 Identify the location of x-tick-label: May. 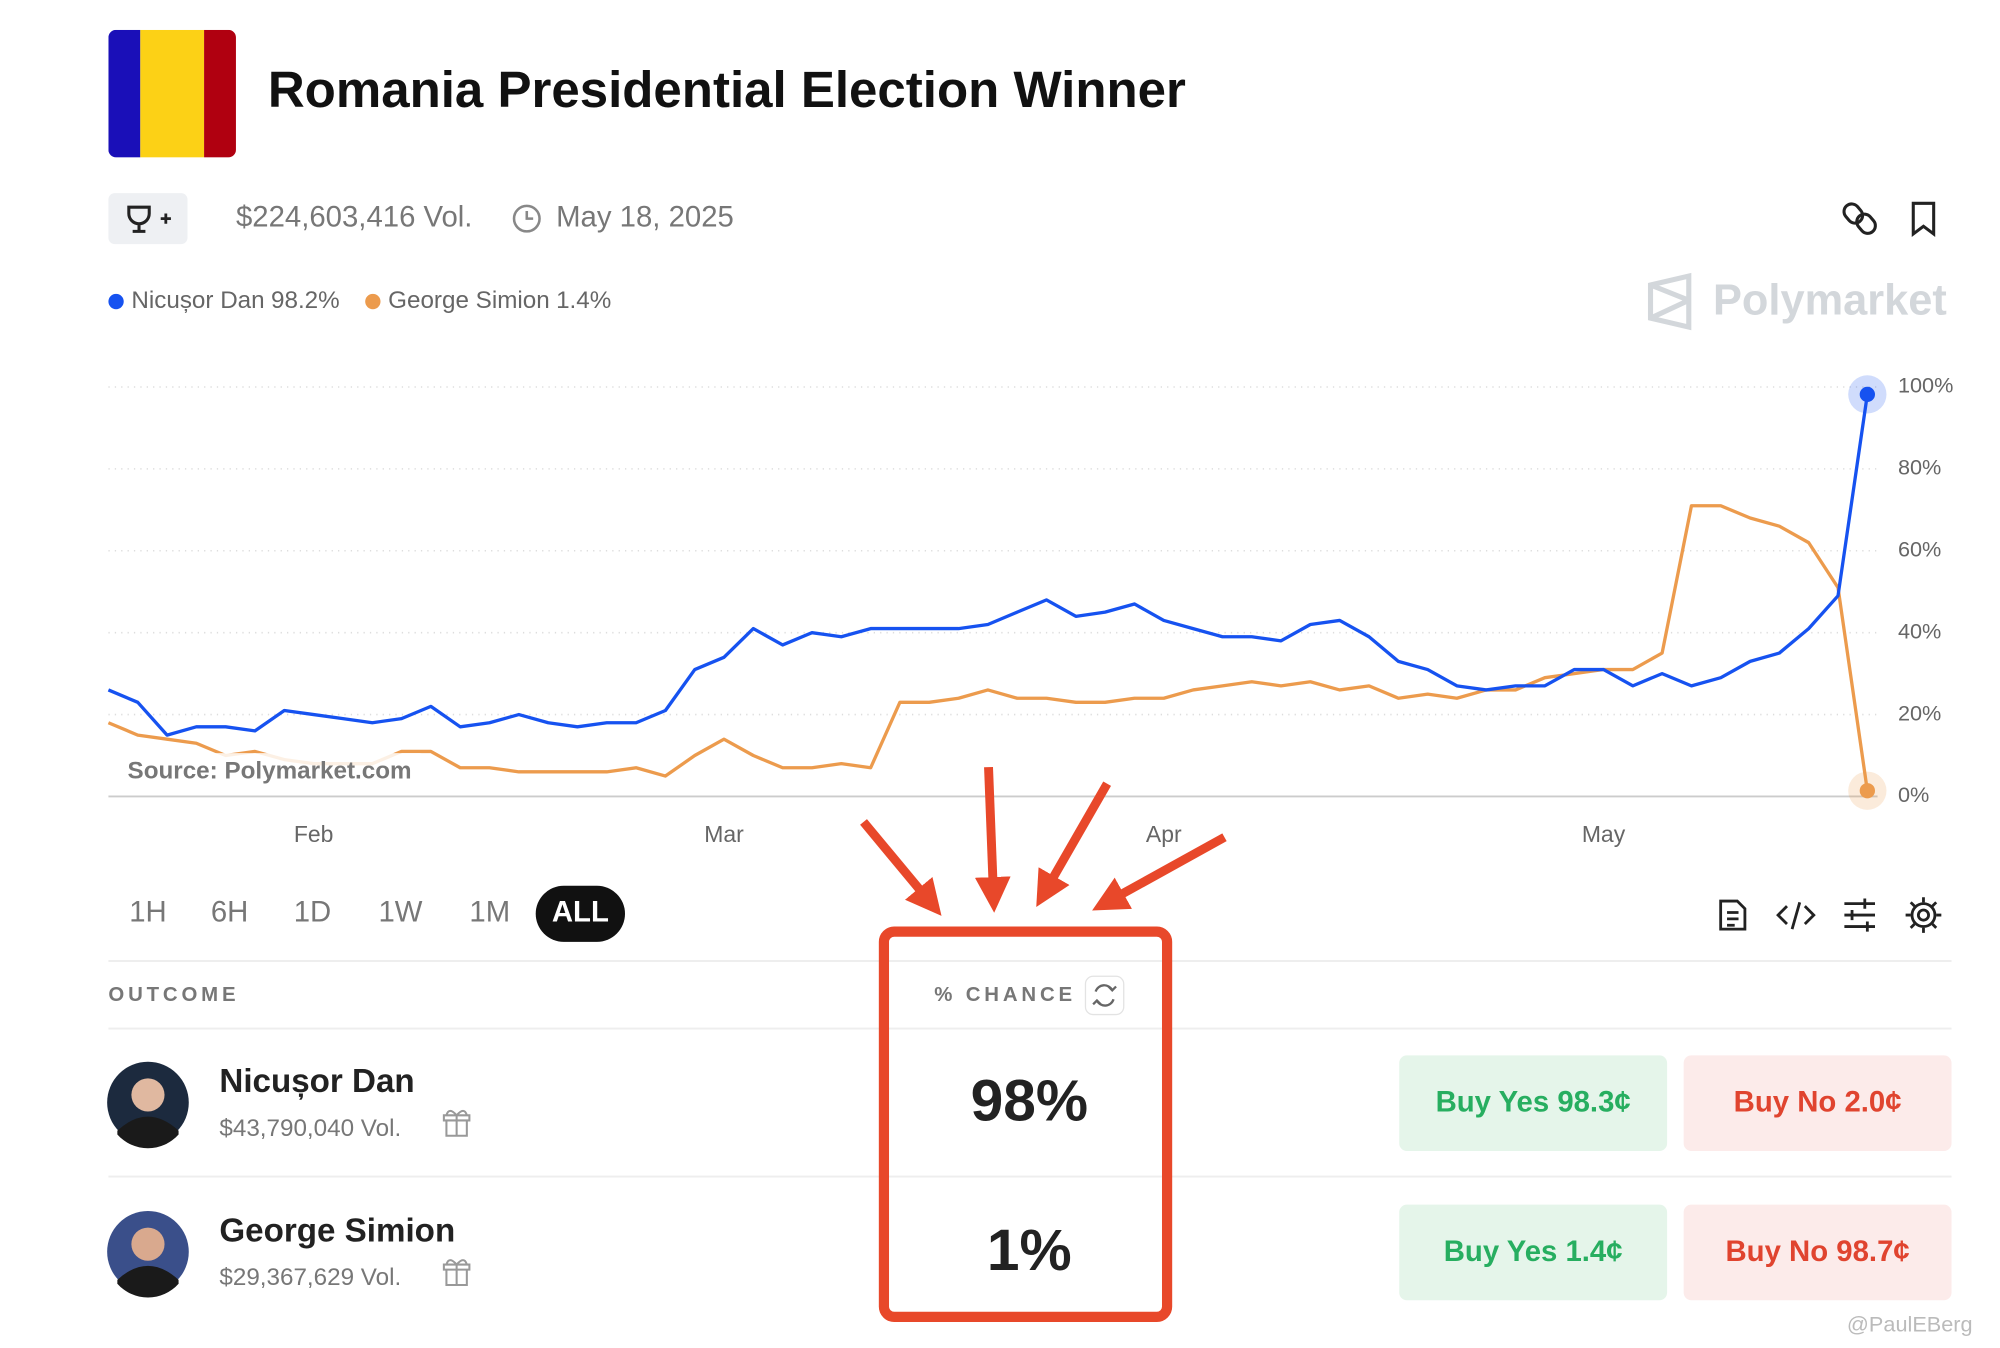
(1604, 834).